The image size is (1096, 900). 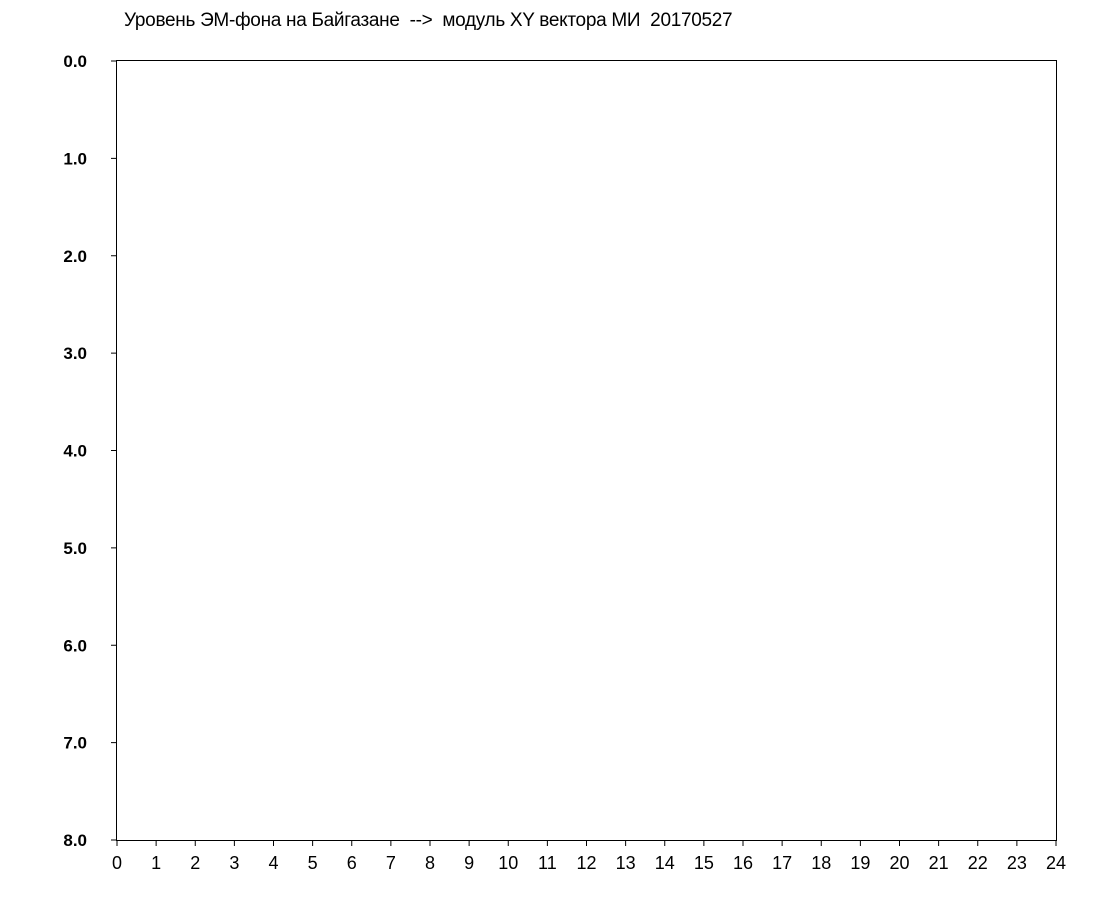 What do you see at coordinates (234, 863) in the screenshot?
I see `x-tick-label: 3` at bounding box center [234, 863].